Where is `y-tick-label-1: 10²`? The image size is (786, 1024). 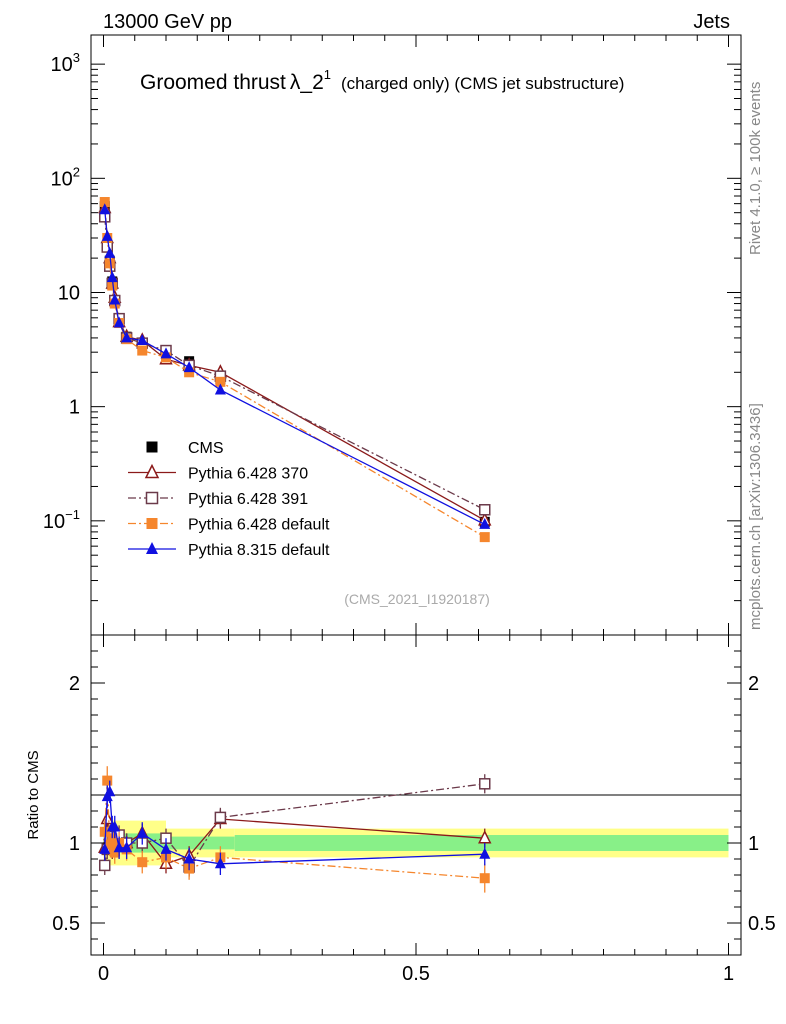 y-tick-label-1: 10² is located at coordinates (65, 177).